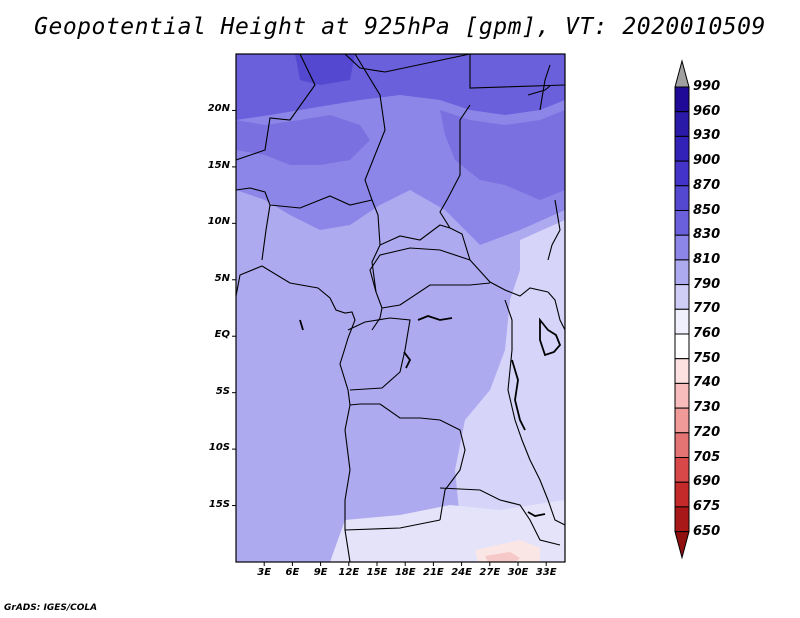 The width and height of the screenshot is (800, 618). Describe the element at coordinates (707, 235) in the screenshot. I see `colorbar-label: 830` at that location.